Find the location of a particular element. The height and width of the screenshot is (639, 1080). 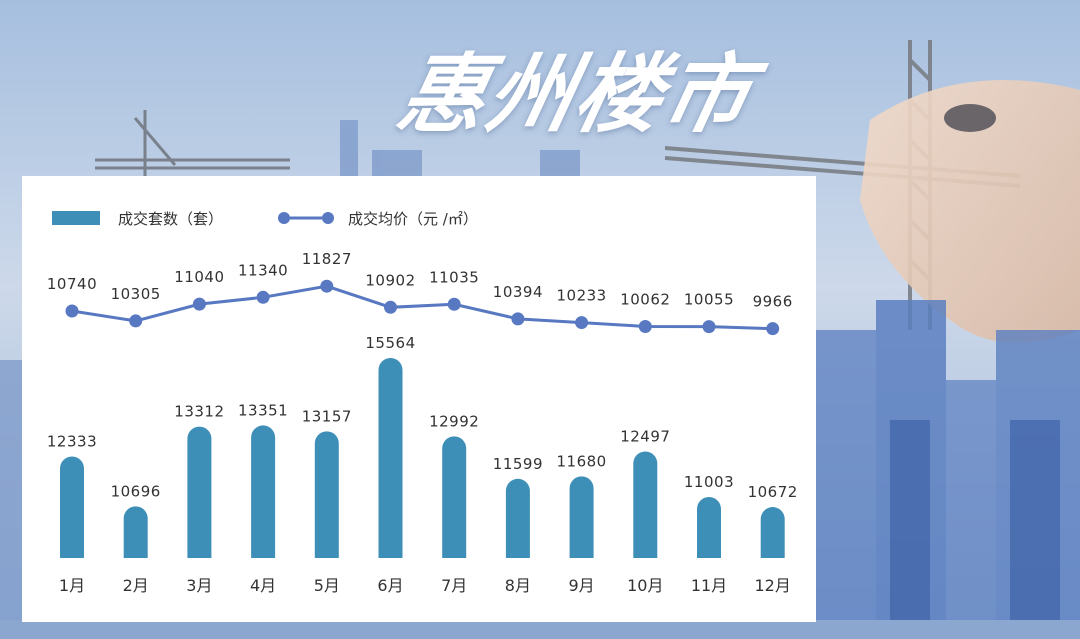

x-tick-6: 6月 is located at coordinates (390, 585).